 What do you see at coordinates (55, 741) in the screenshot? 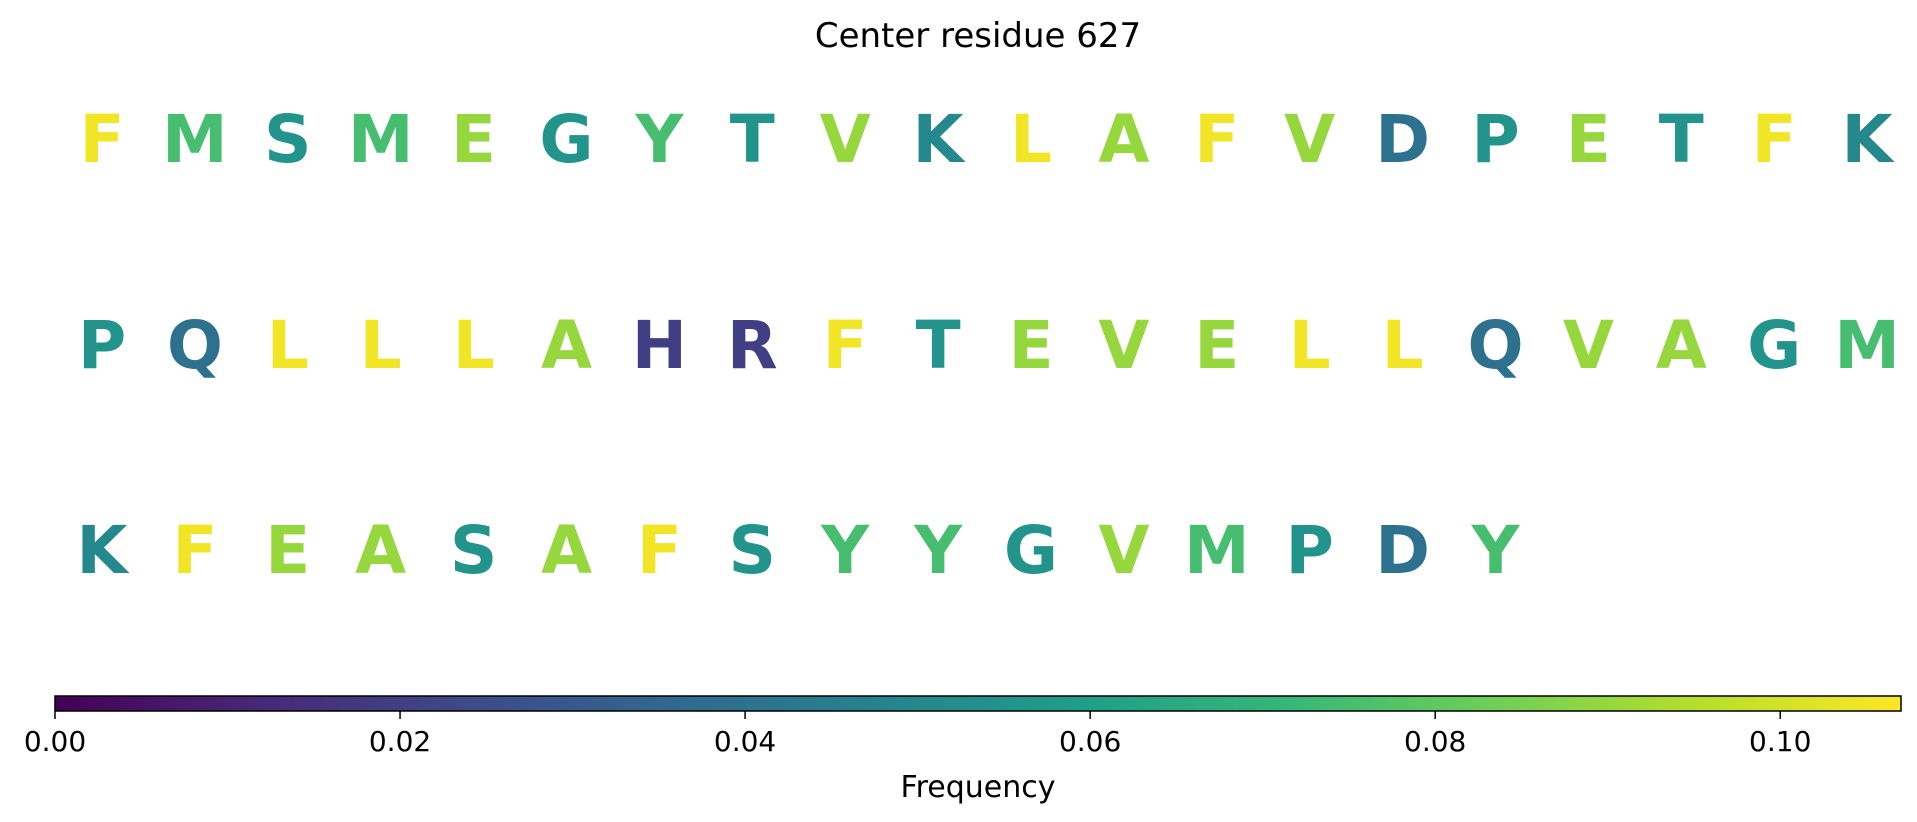
I see `colorbar-tick-label: 0.00` at bounding box center [55, 741].